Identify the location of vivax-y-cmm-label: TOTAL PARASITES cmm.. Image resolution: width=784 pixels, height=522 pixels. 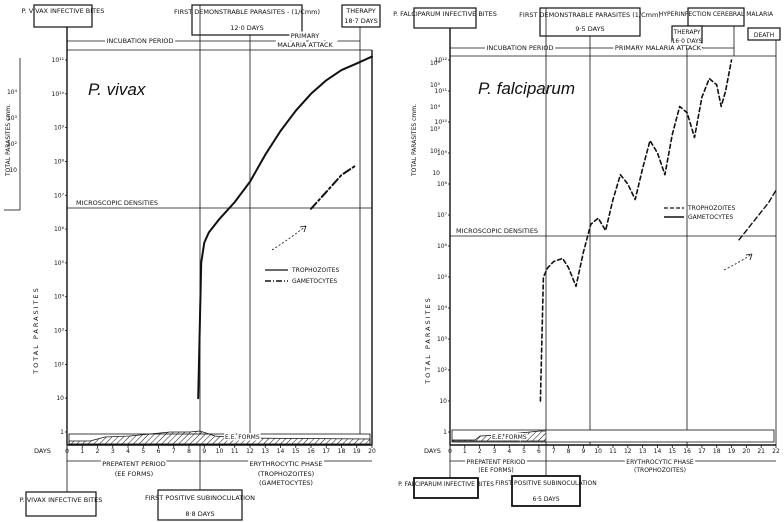
(8, 140).